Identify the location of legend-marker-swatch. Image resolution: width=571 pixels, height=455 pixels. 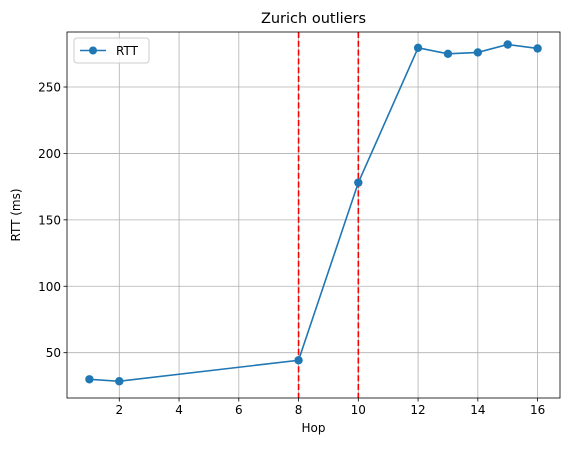
(93, 50).